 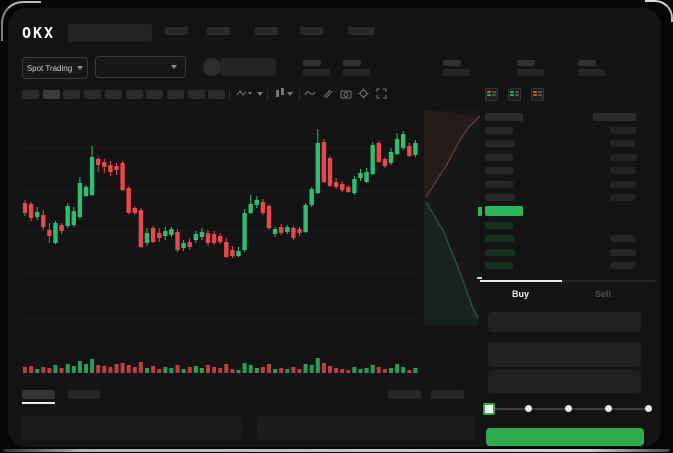 I want to click on coin-avatar, so click(x=212, y=67).